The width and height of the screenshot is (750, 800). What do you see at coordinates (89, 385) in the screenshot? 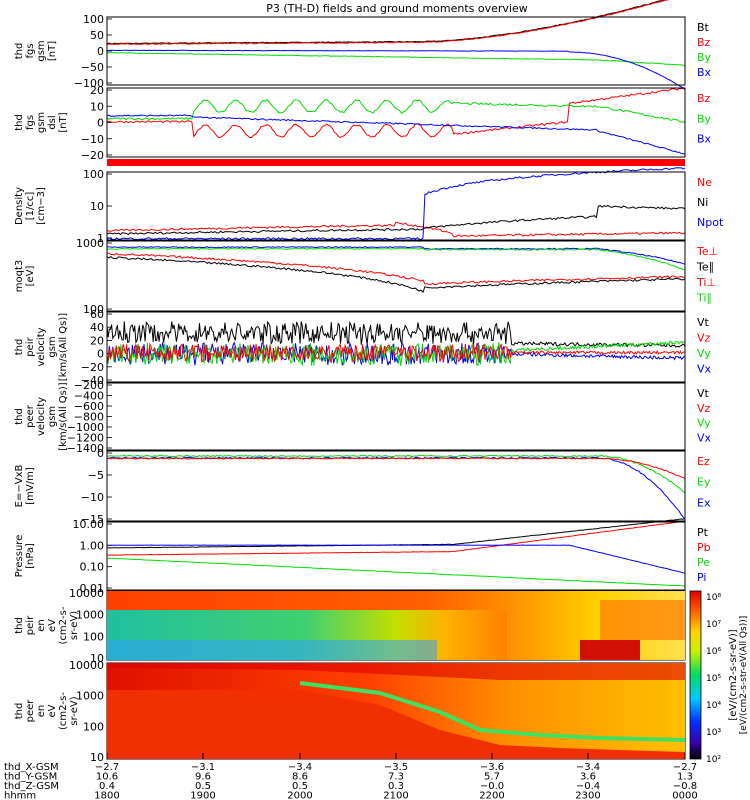
I see `ytick-label: −200` at bounding box center [89, 385].